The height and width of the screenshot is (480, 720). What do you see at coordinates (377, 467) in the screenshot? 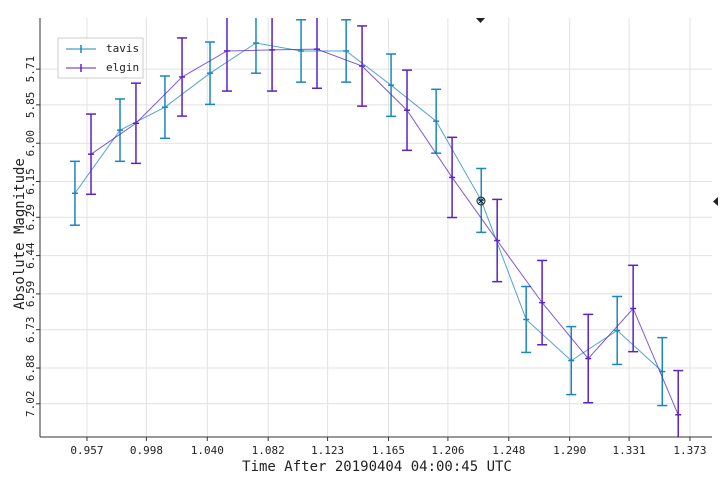
I see `x-axis-title: Time After 20190404 04:00:45 UTC` at bounding box center [377, 467].